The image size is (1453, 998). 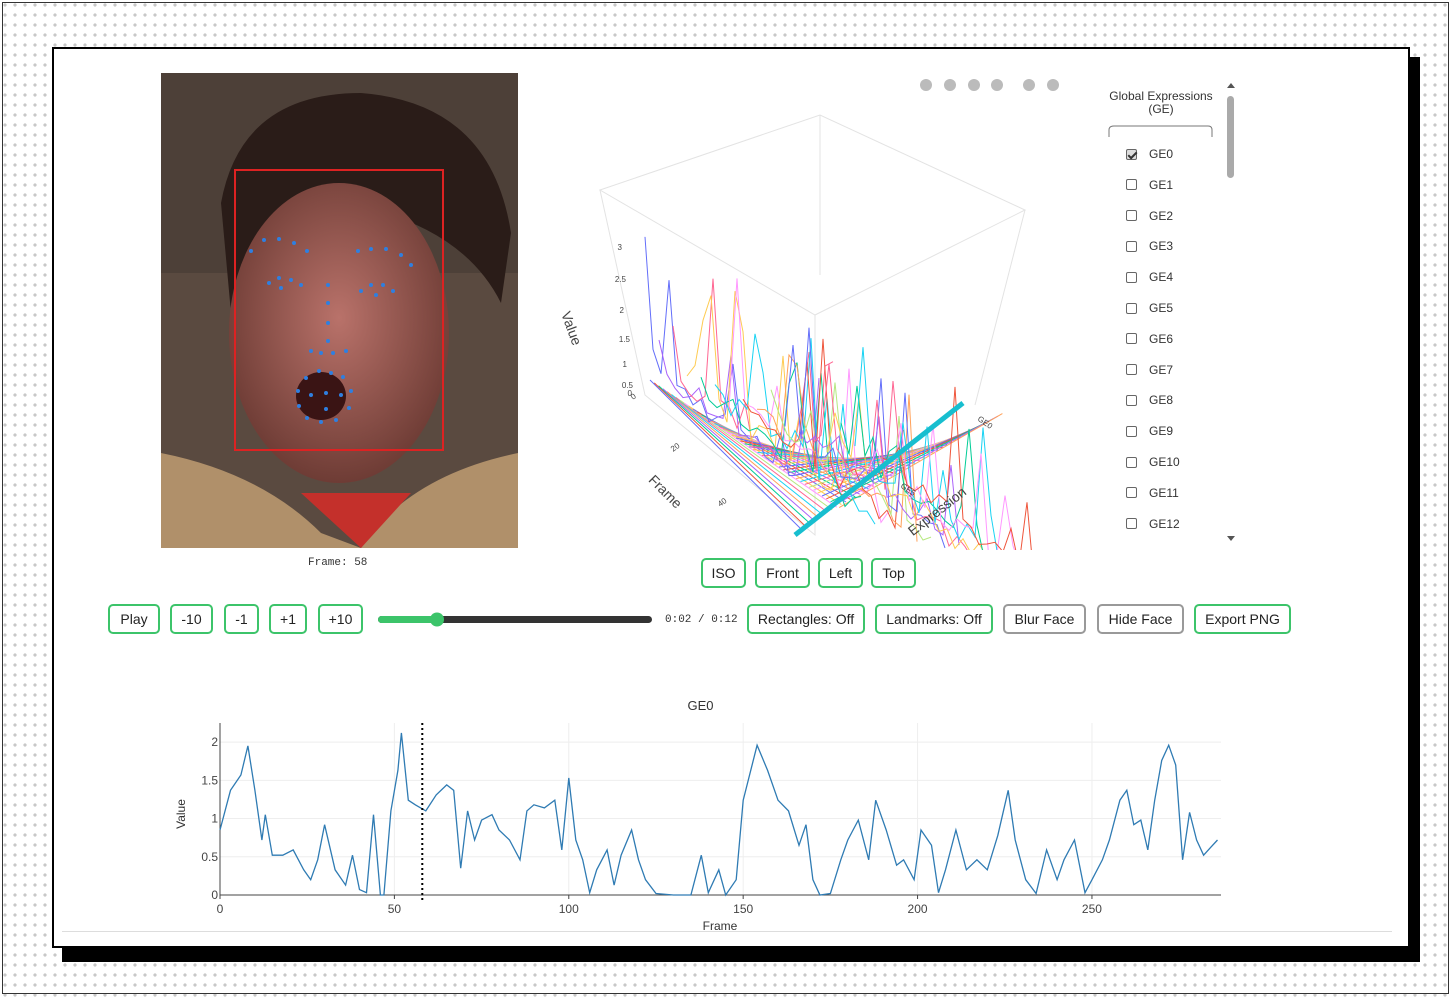 What do you see at coordinates (1242, 619) in the screenshot?
I see `toggle-button: Export PNG` at bounding box center [1242, 619].